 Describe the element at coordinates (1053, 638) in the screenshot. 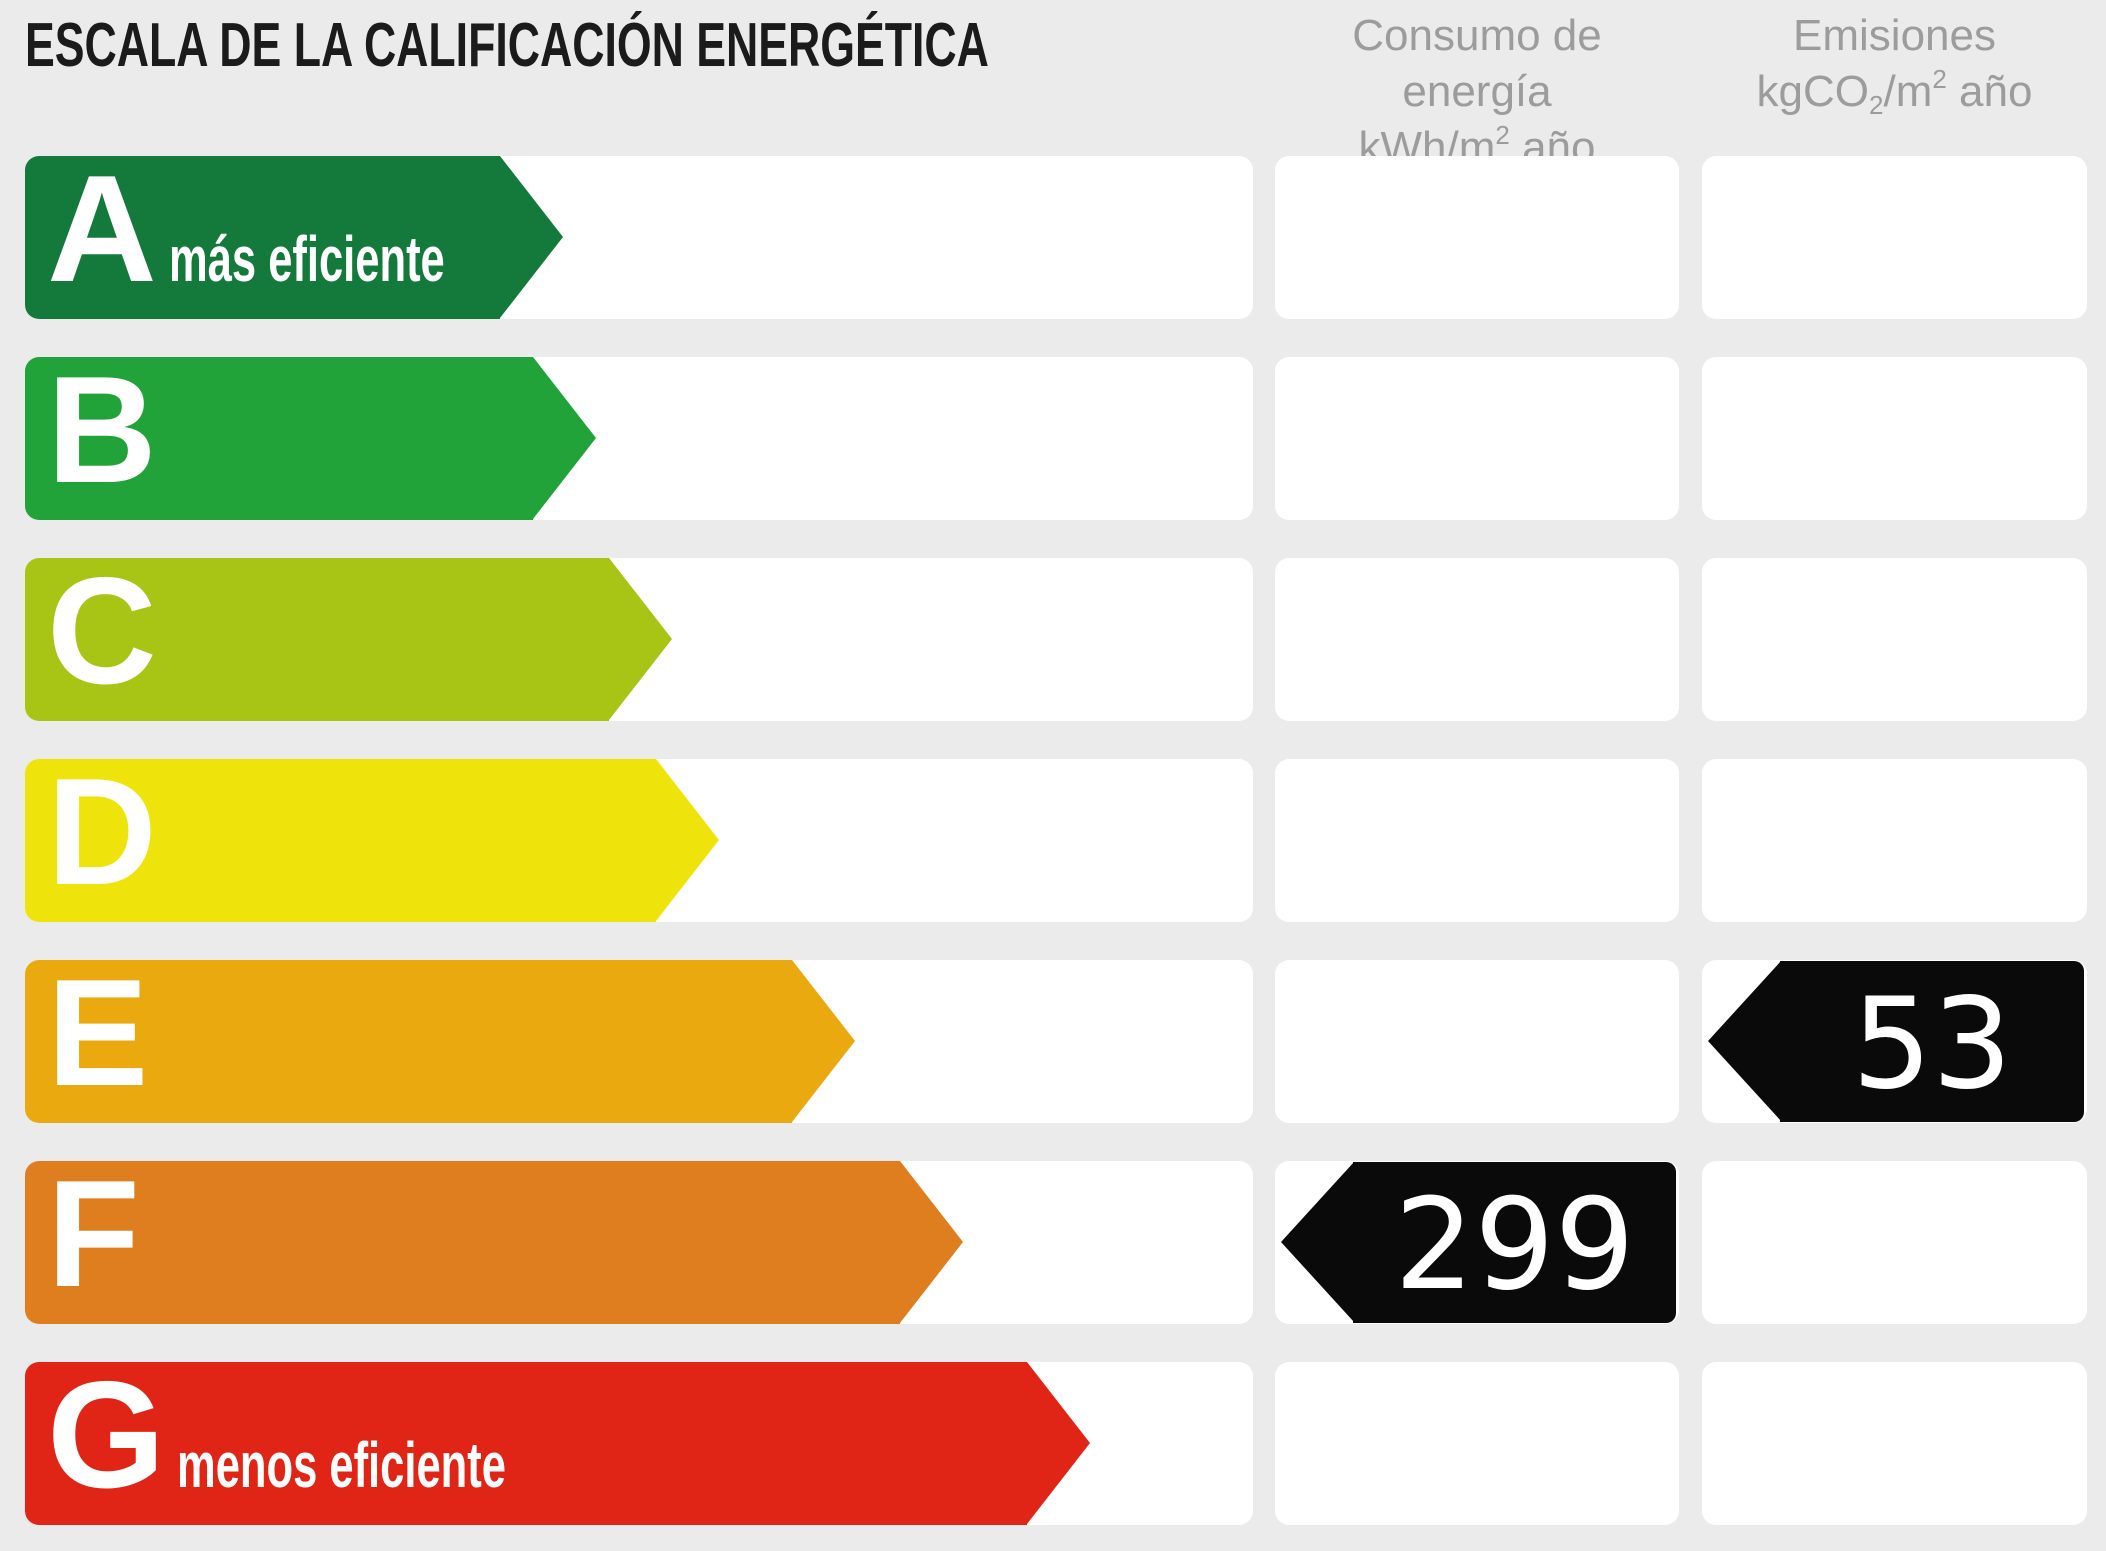

I see `rating-row-c: C` at that location.